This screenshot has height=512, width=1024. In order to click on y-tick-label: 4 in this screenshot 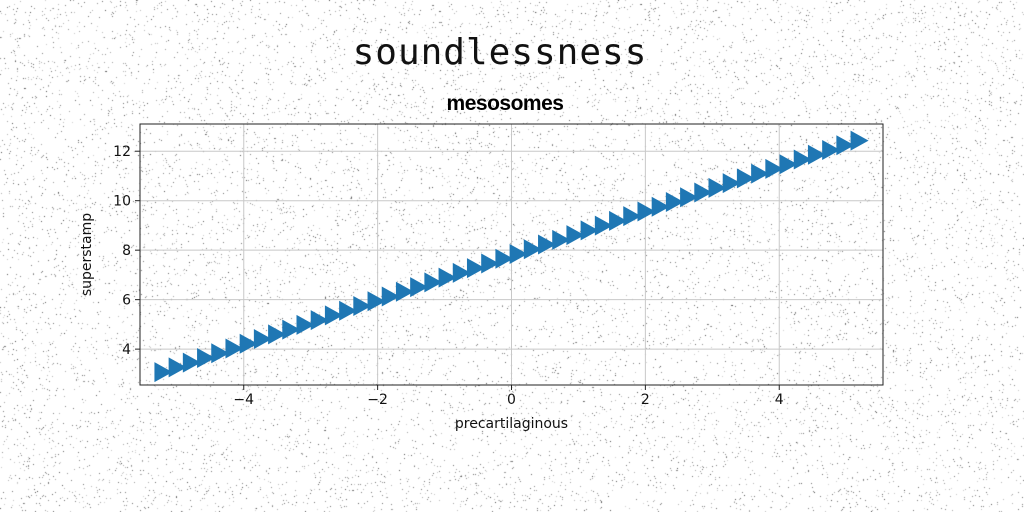, I will do `click(126, 350)`.